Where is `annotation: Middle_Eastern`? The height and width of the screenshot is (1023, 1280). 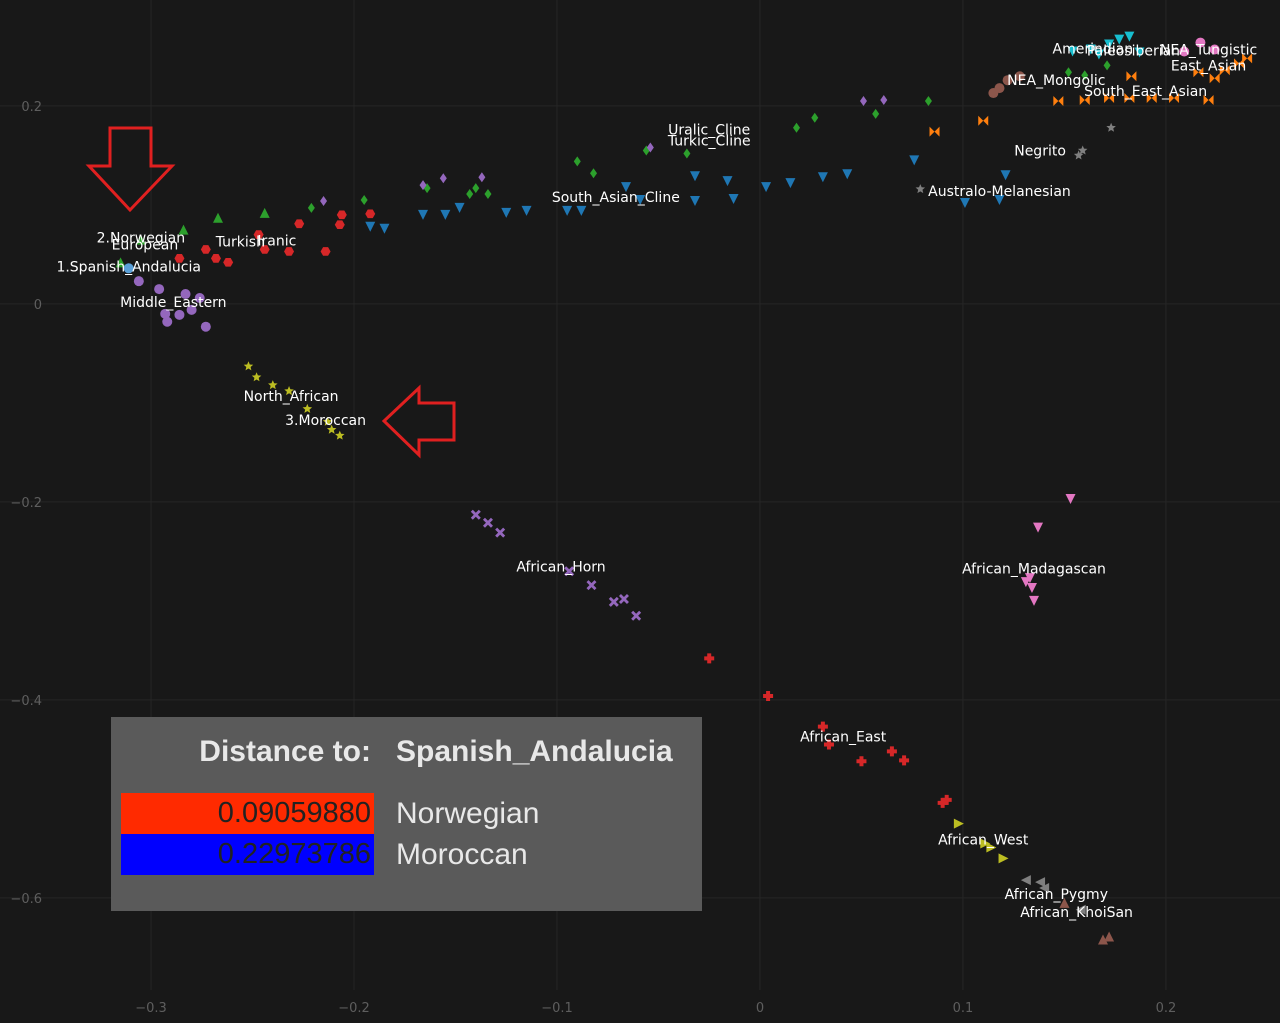 annotation: Middle_Eastern is located at coordinates (173, 303).